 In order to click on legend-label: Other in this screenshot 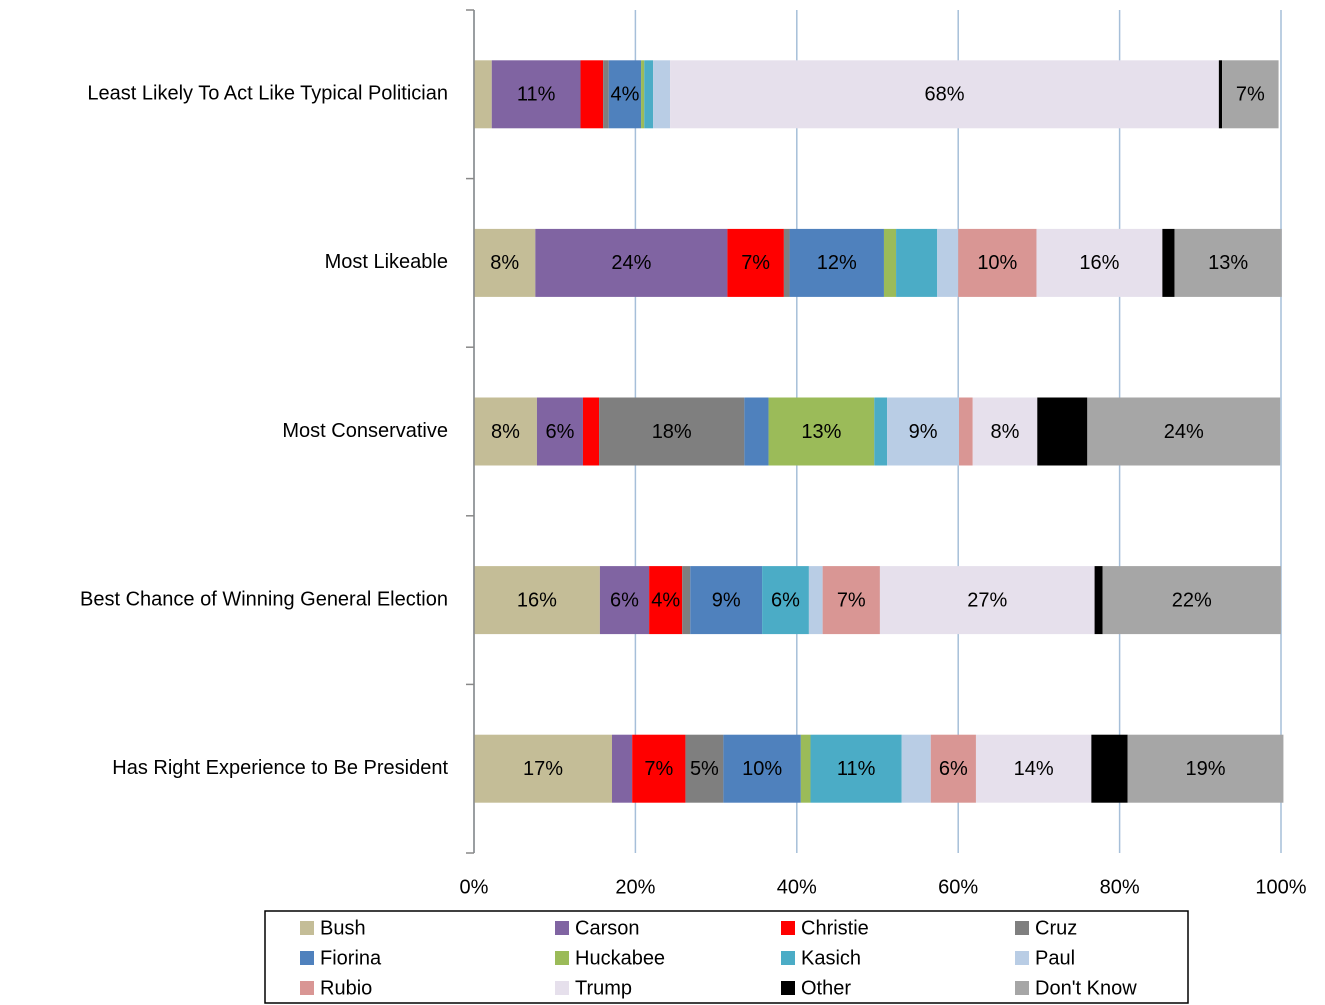, I will do `click(826, 988)`.